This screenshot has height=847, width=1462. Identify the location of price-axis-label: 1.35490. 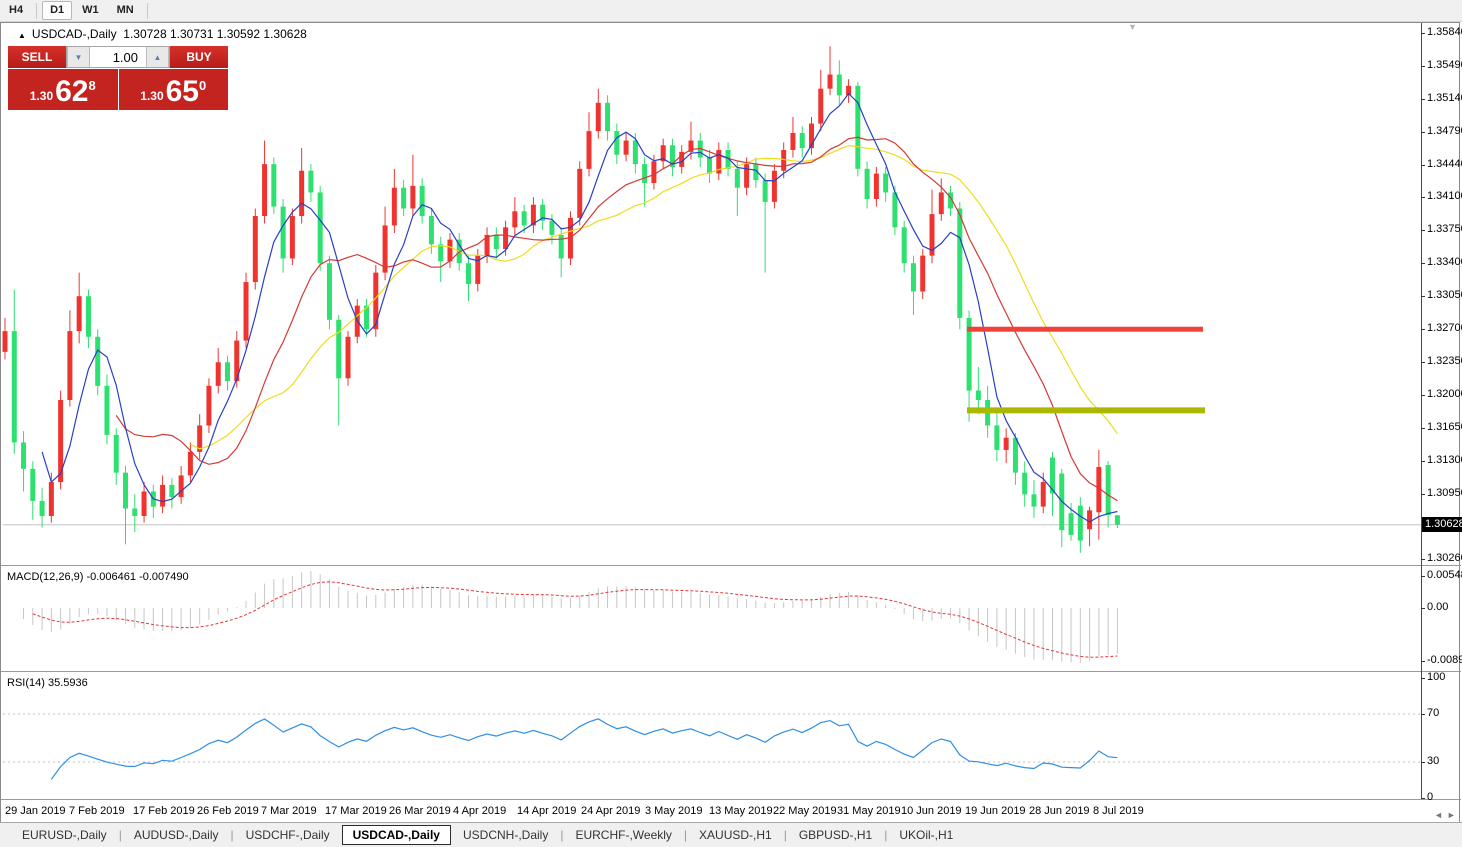
(1444, 65).